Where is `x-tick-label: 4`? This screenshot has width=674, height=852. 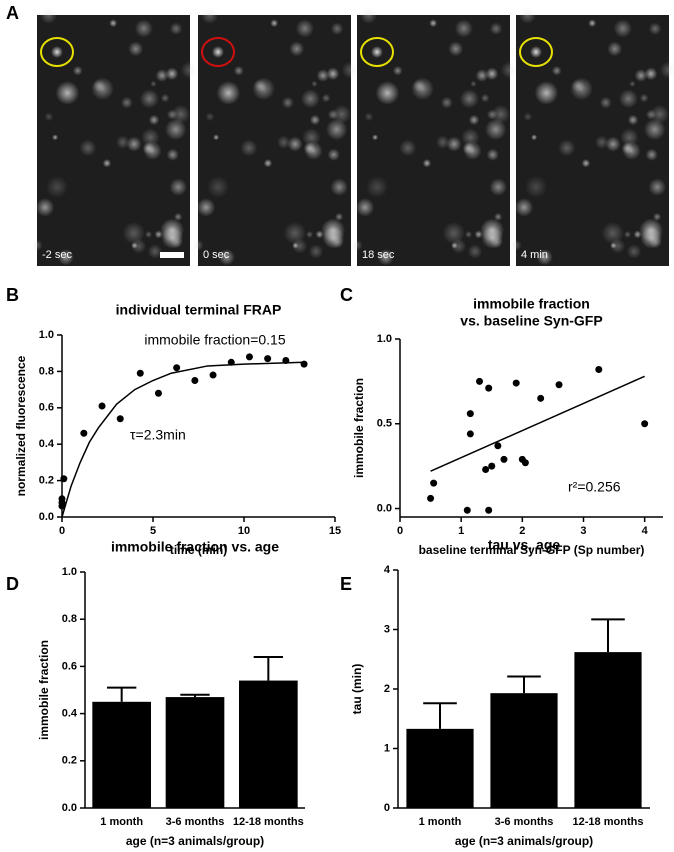
x-tick-label: 4 is located at coordinates (645, 531).